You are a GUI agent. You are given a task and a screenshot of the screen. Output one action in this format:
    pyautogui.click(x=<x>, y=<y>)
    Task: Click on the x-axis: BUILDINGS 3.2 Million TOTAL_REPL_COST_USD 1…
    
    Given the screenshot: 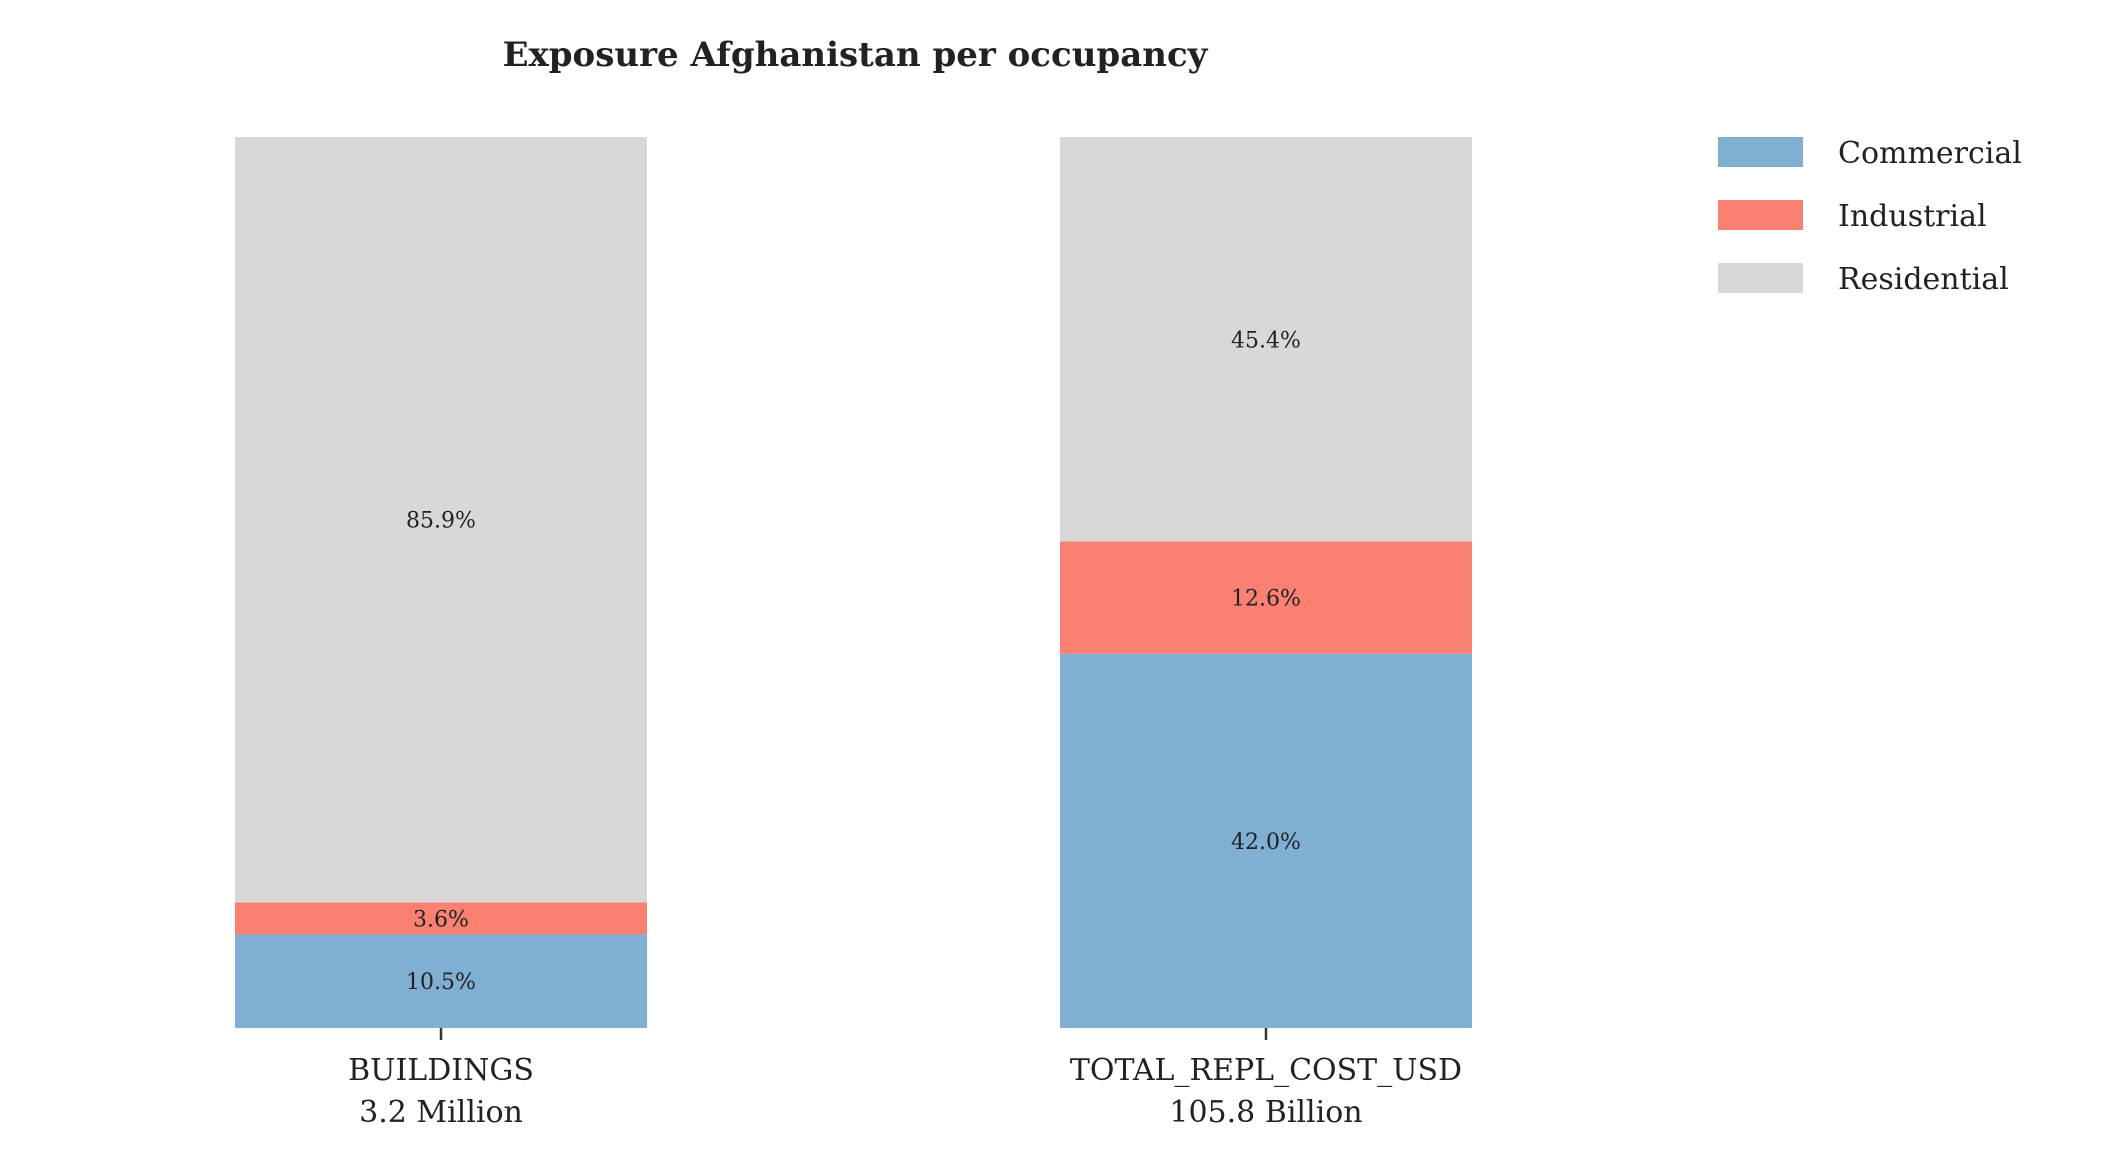 What is the action you would take?
    pyautogui.click(x=905, y=1079)
    